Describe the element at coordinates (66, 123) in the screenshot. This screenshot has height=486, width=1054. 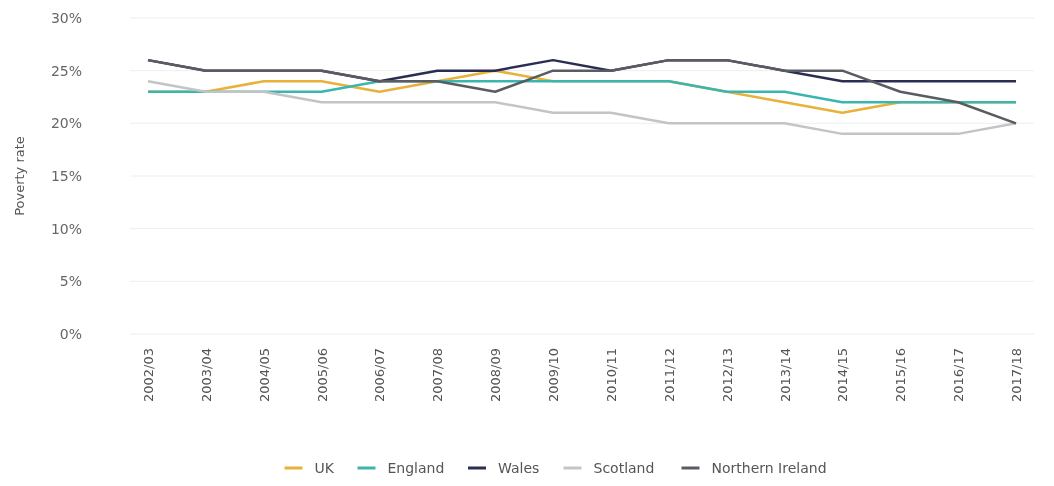
I see `y-tick-label: 20%` at that location.